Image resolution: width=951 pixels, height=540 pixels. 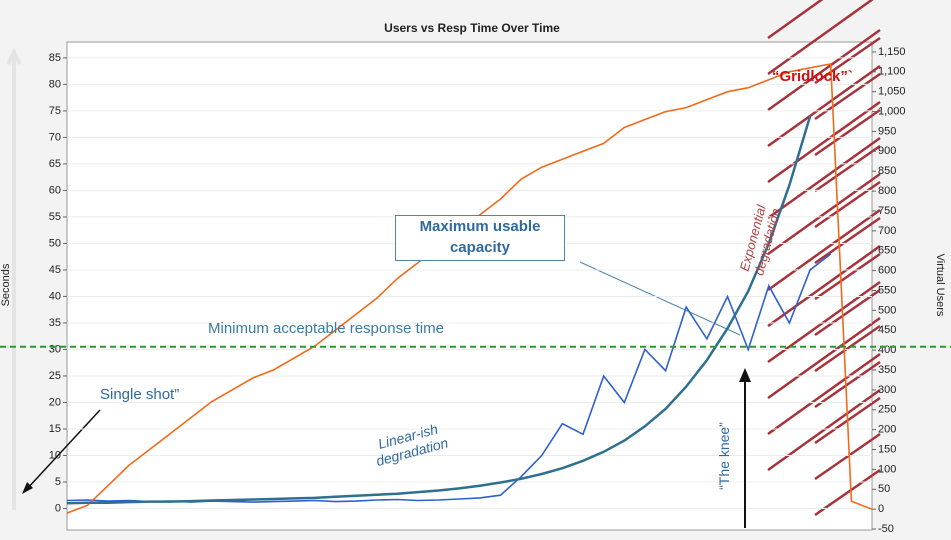 What do you see at coordinates (881, 509) in the screenshot?
I see `y2-tick-label: 0` at bounding box center [881, 509].